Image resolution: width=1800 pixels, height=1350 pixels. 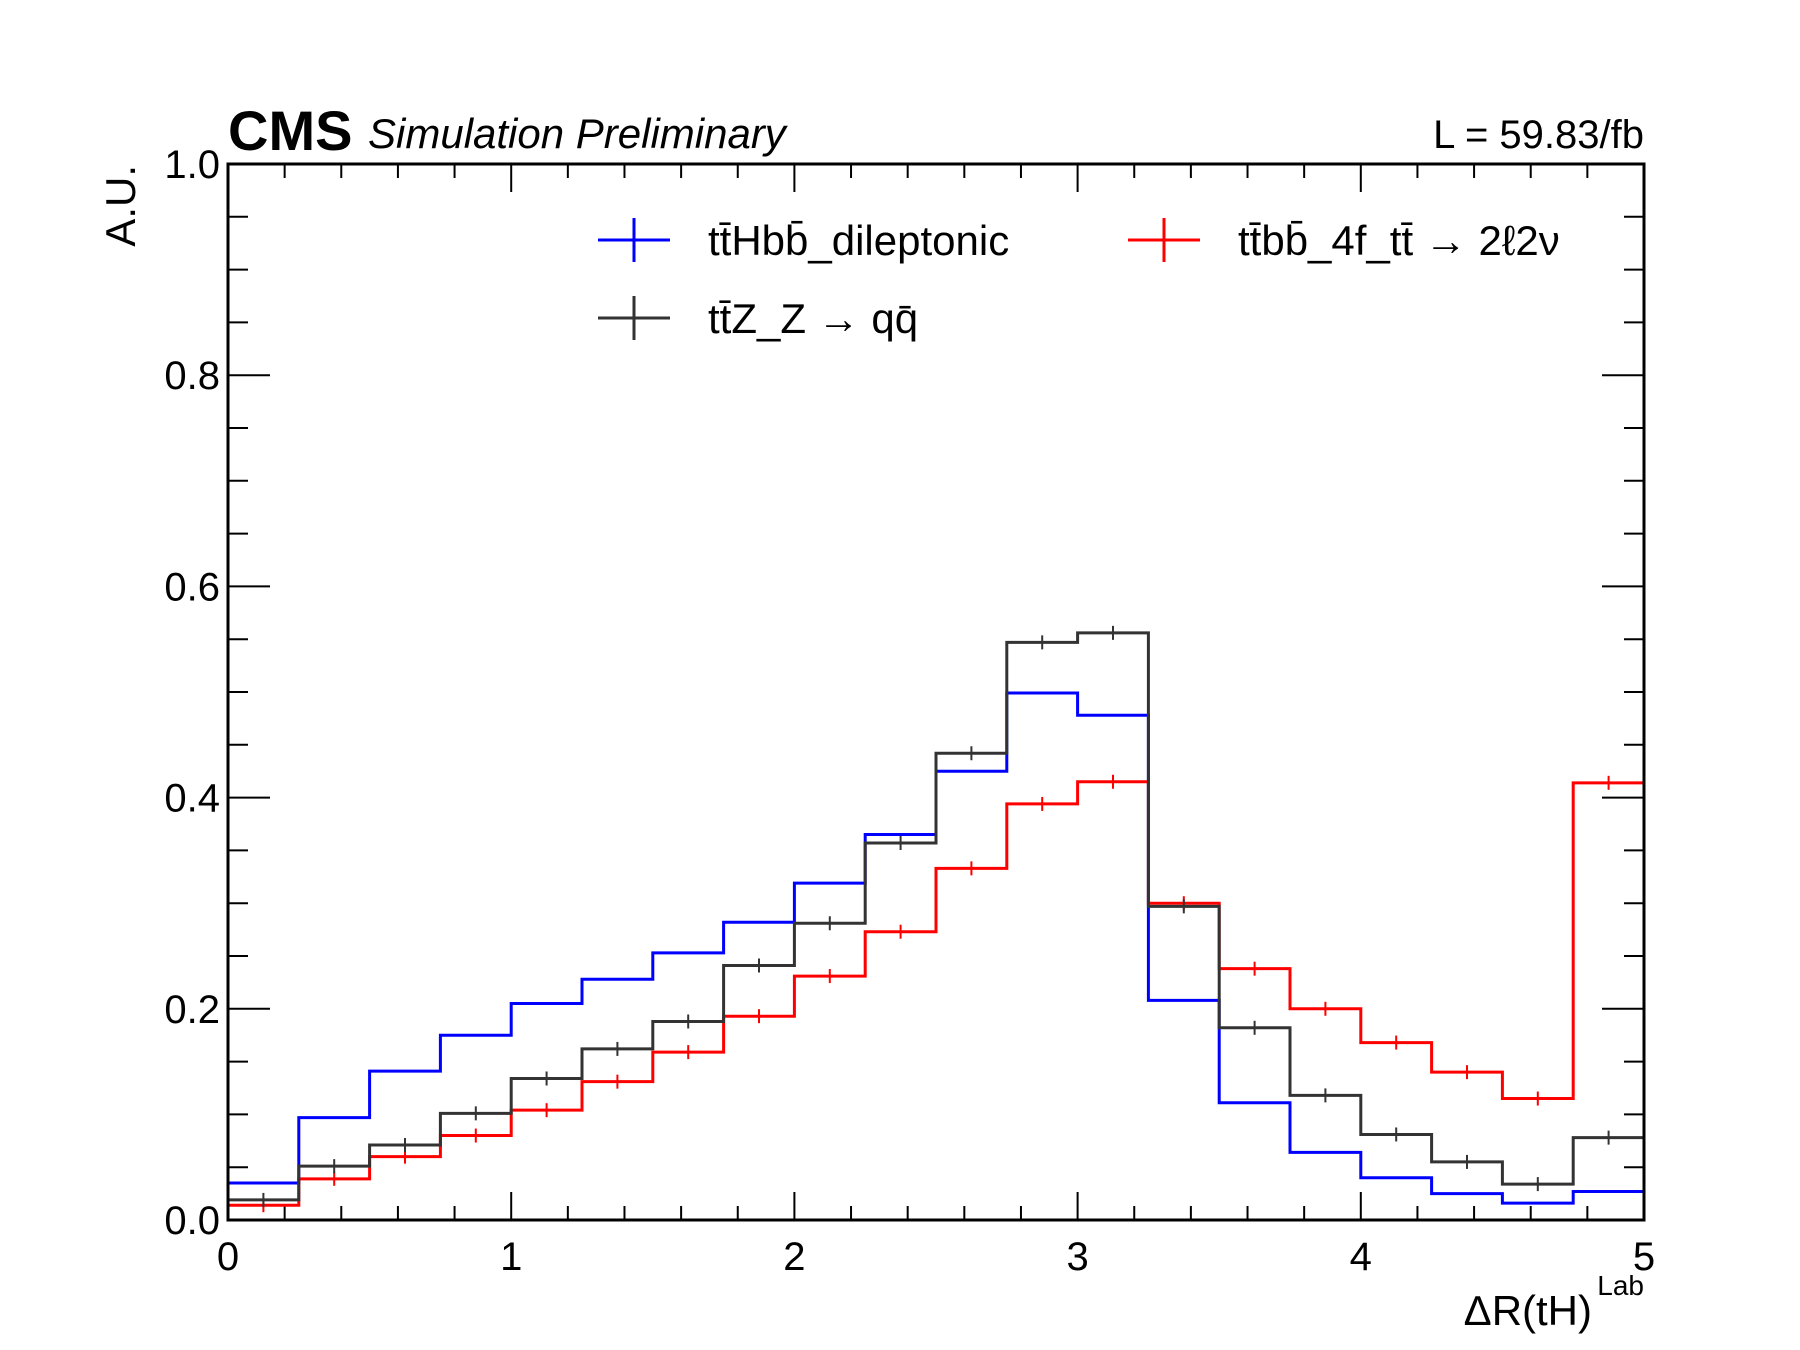 I want to click on x-tick-label: 1, so click(x=511, y=1257).